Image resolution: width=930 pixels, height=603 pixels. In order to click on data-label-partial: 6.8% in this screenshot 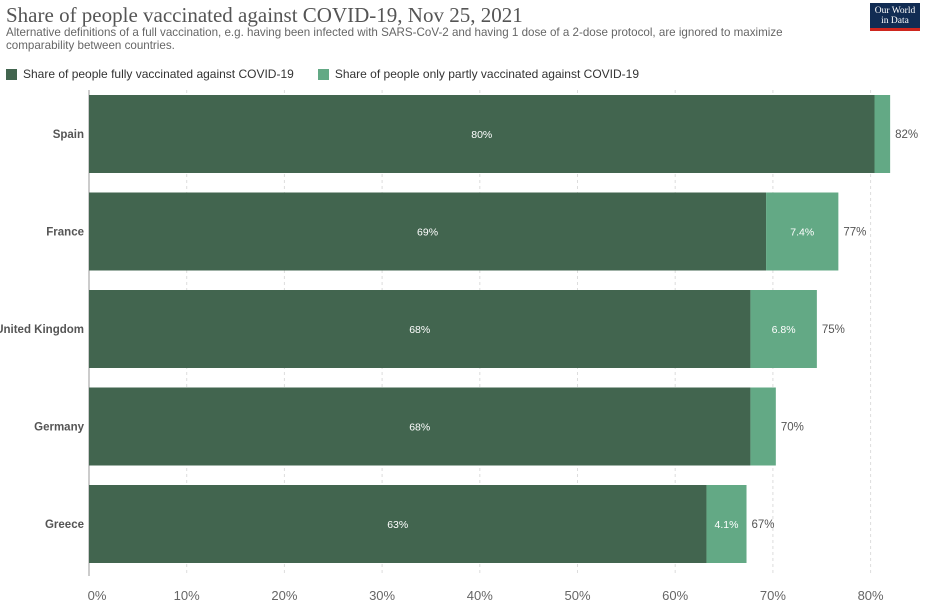, I will do `click(784, 330)`.